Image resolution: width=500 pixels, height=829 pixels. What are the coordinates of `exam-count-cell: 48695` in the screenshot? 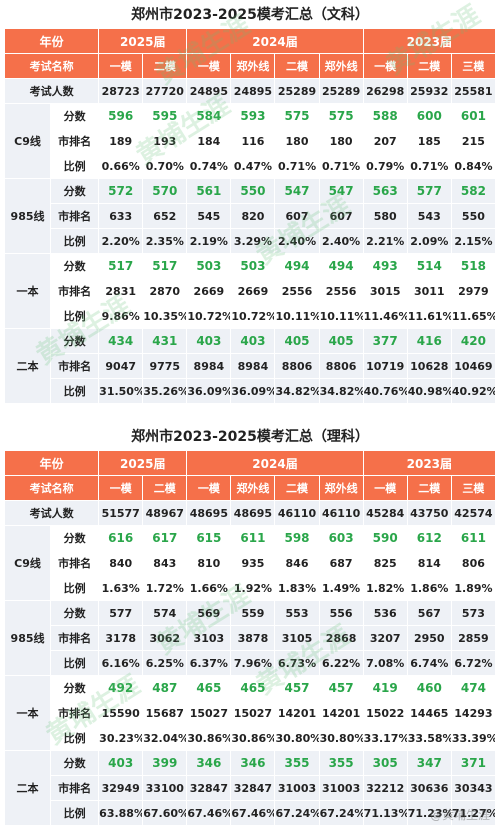 It's located at (253, 513).